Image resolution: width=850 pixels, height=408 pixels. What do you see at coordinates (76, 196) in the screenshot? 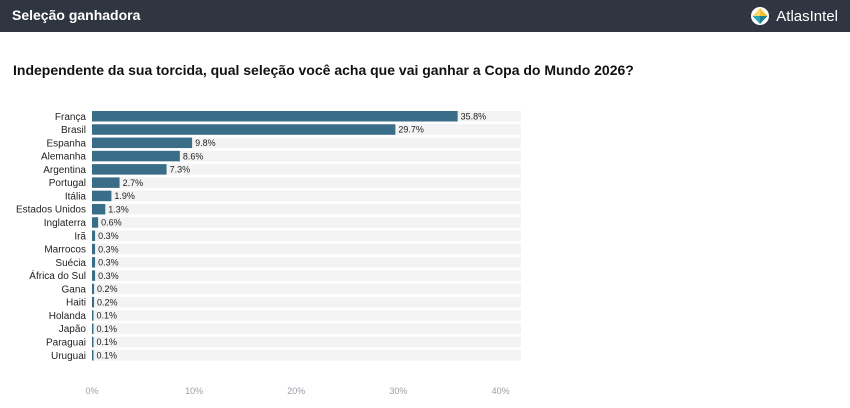
I see `category-label: Itália` at bounding box center [76, 196].